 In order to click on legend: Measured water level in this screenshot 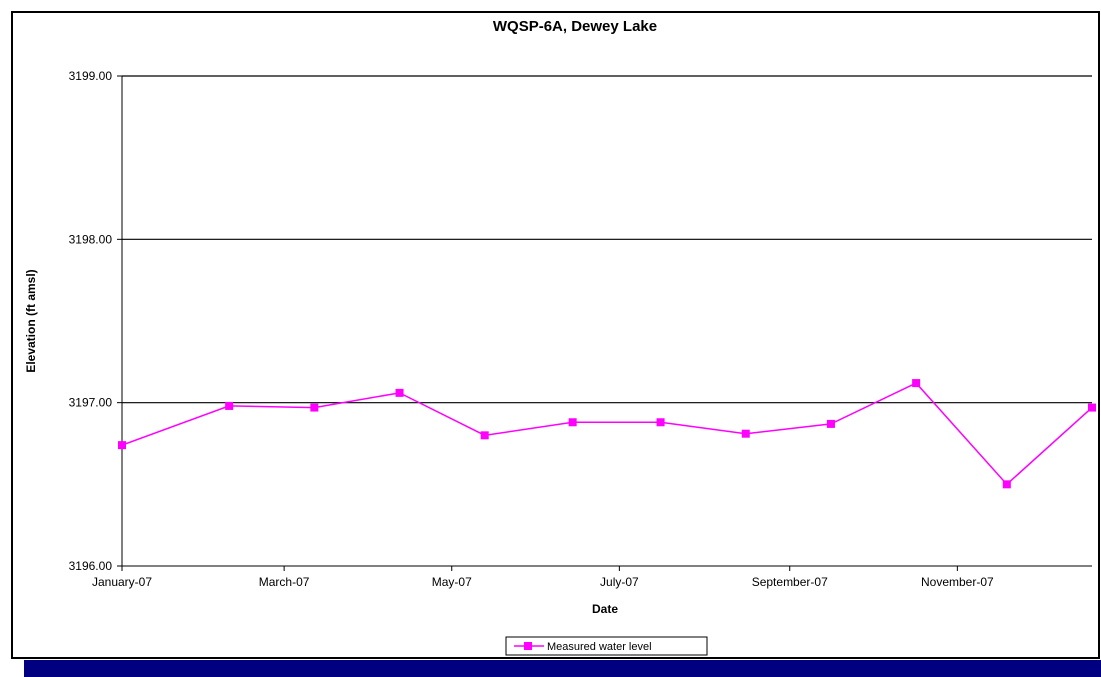, I will do `click(606, 646)`.